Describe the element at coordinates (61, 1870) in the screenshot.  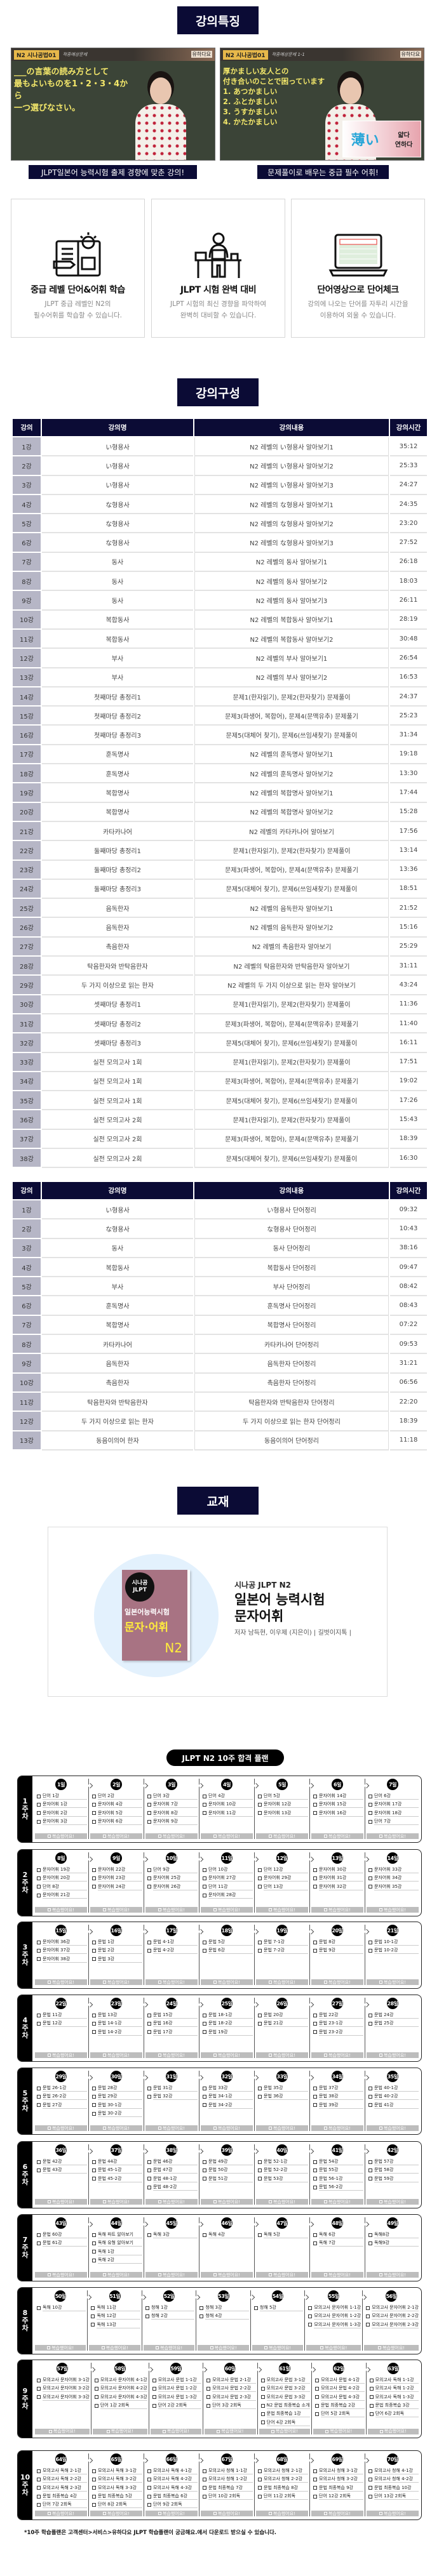
I see `plan-checklist-item: 문자어휘 19강` at that location.